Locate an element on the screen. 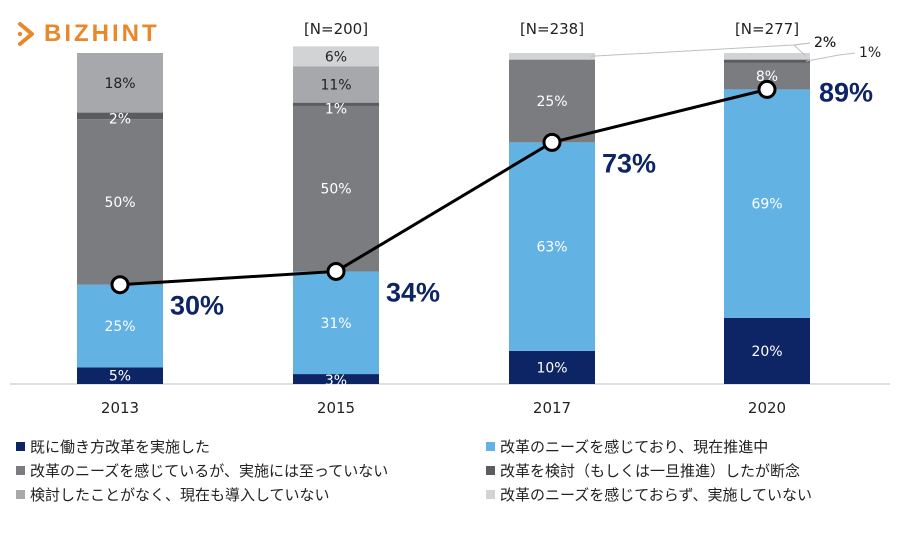  bar-segment-2017-s2 is located at coordinates (552, 101).